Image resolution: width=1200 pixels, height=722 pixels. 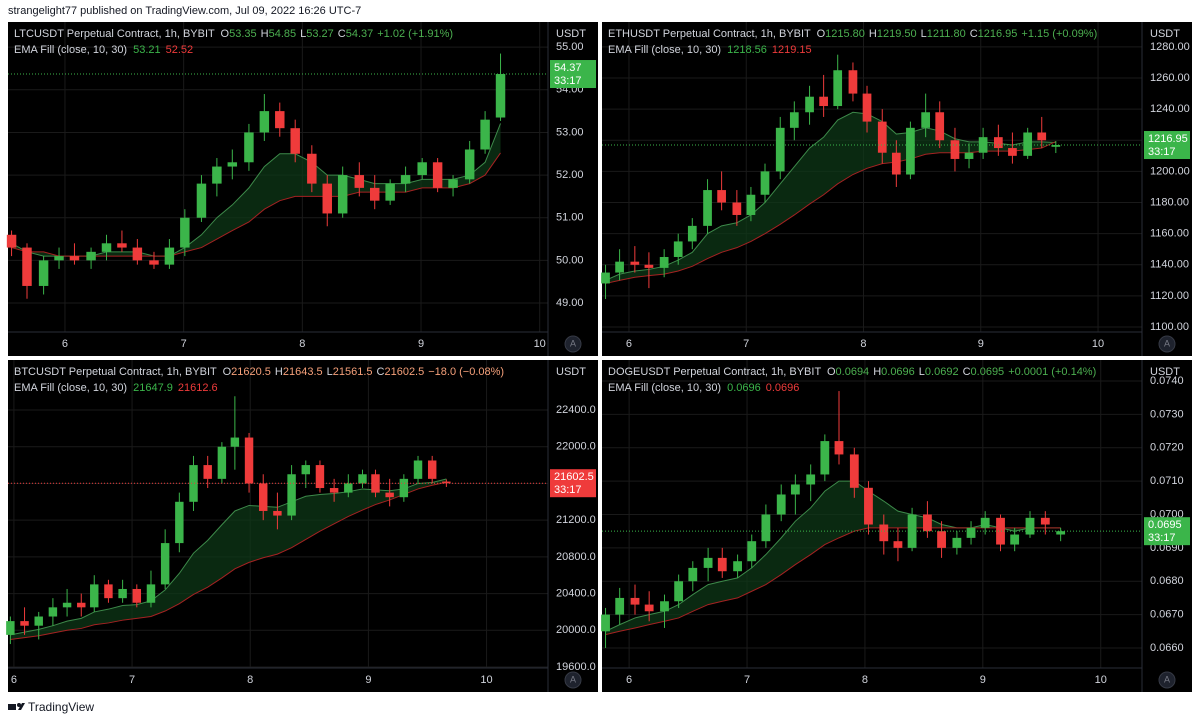 I want to click on y-tick-label: 49.00, so click(x=570, y=303).